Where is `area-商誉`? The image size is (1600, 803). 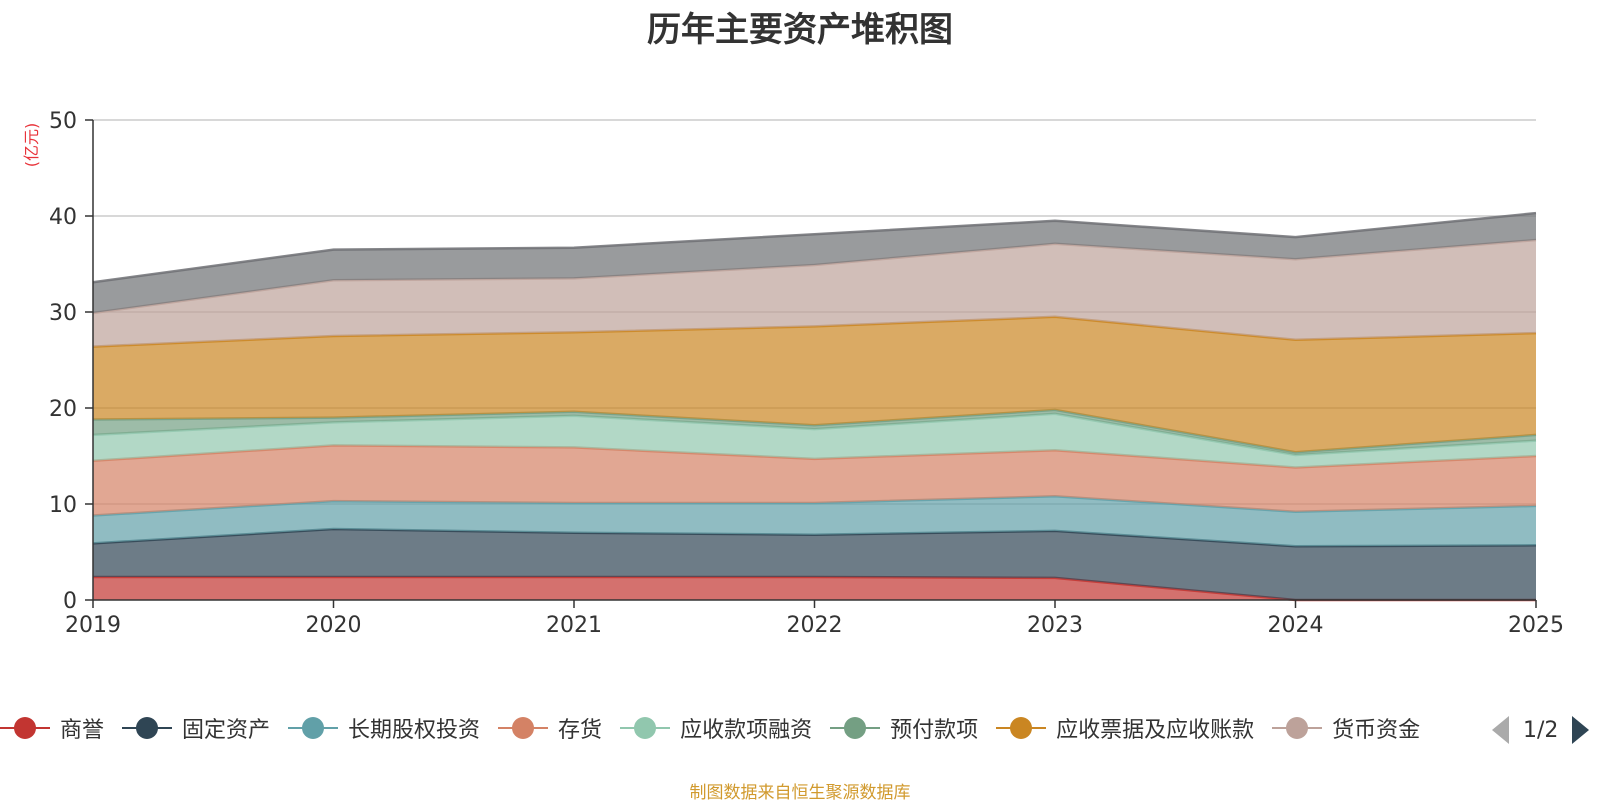 area-商誉 is located at coordinates (814, 588).